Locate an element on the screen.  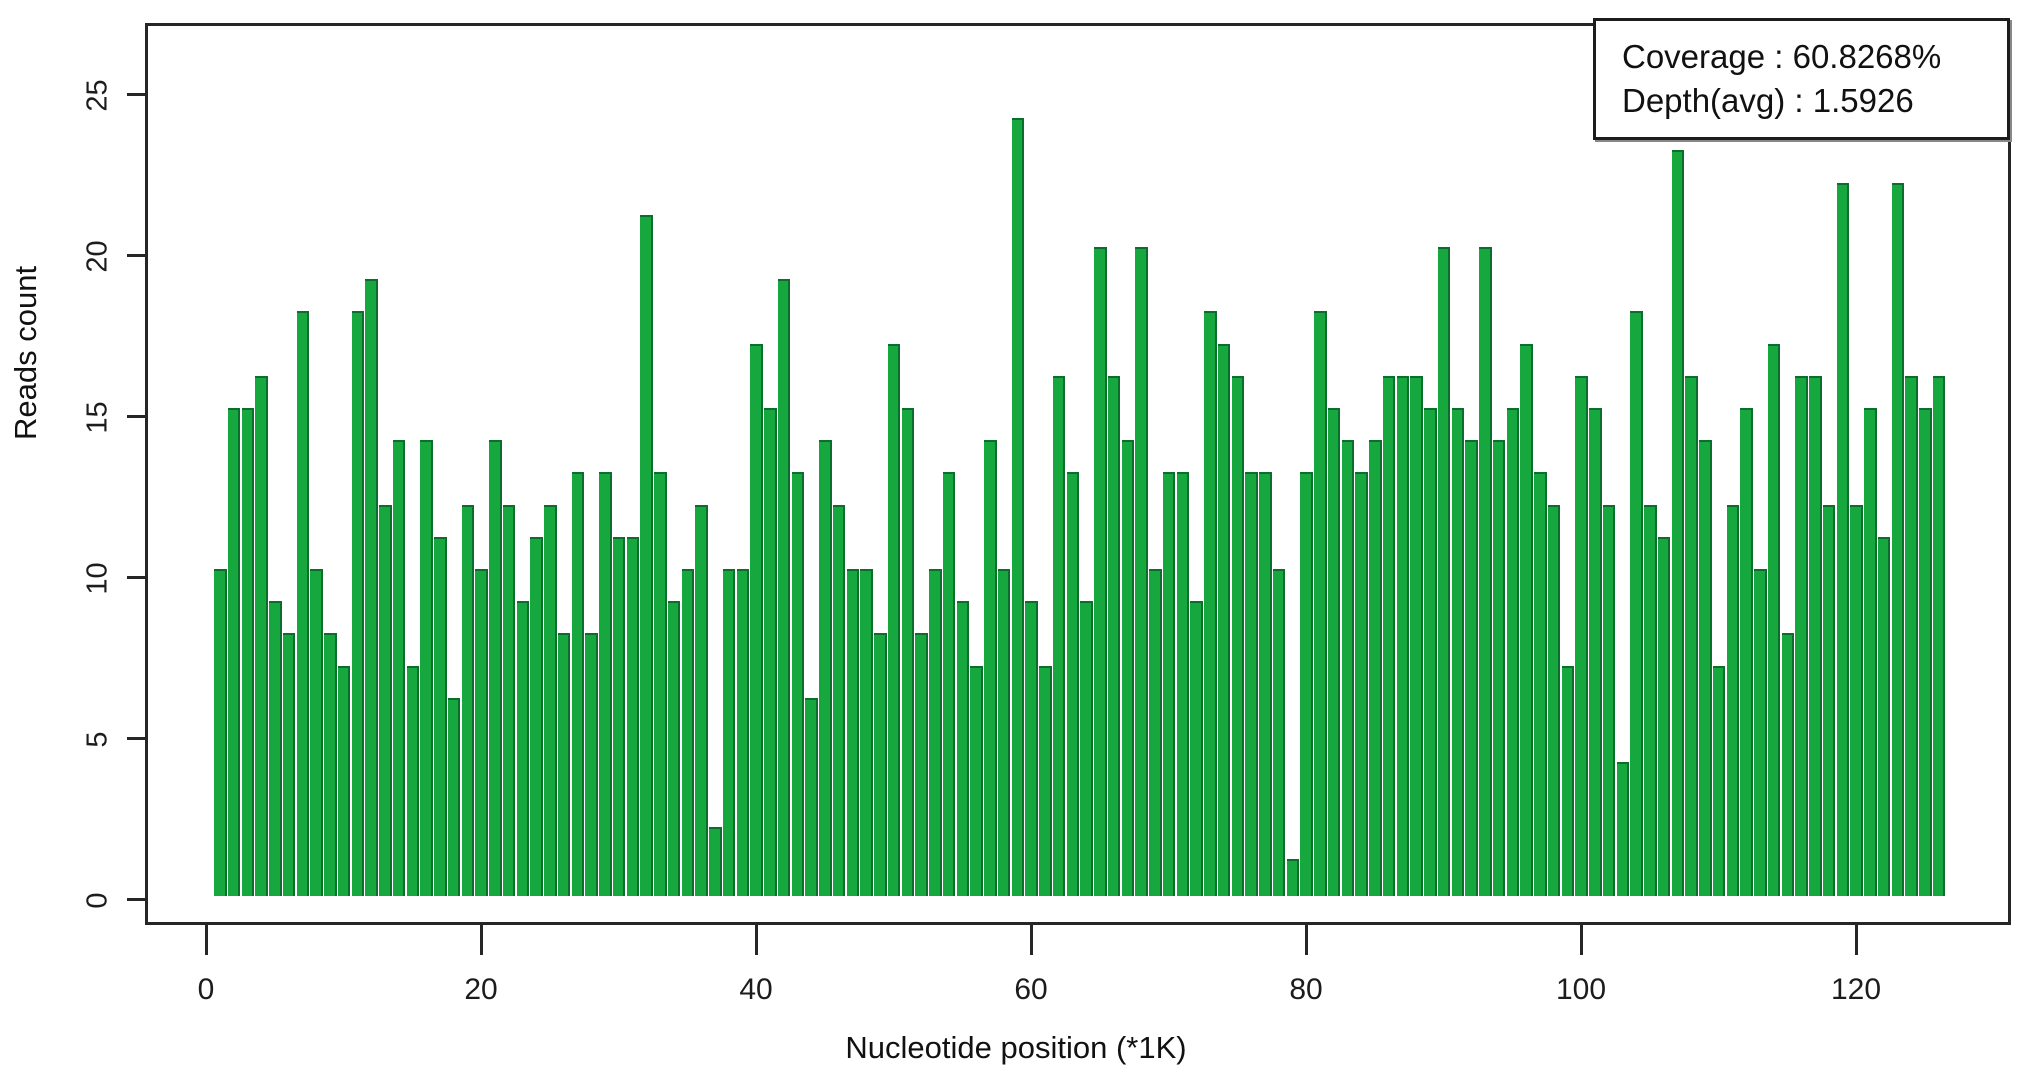
x-axis-tick-label: 60 is located at coordinates (1031, 989).